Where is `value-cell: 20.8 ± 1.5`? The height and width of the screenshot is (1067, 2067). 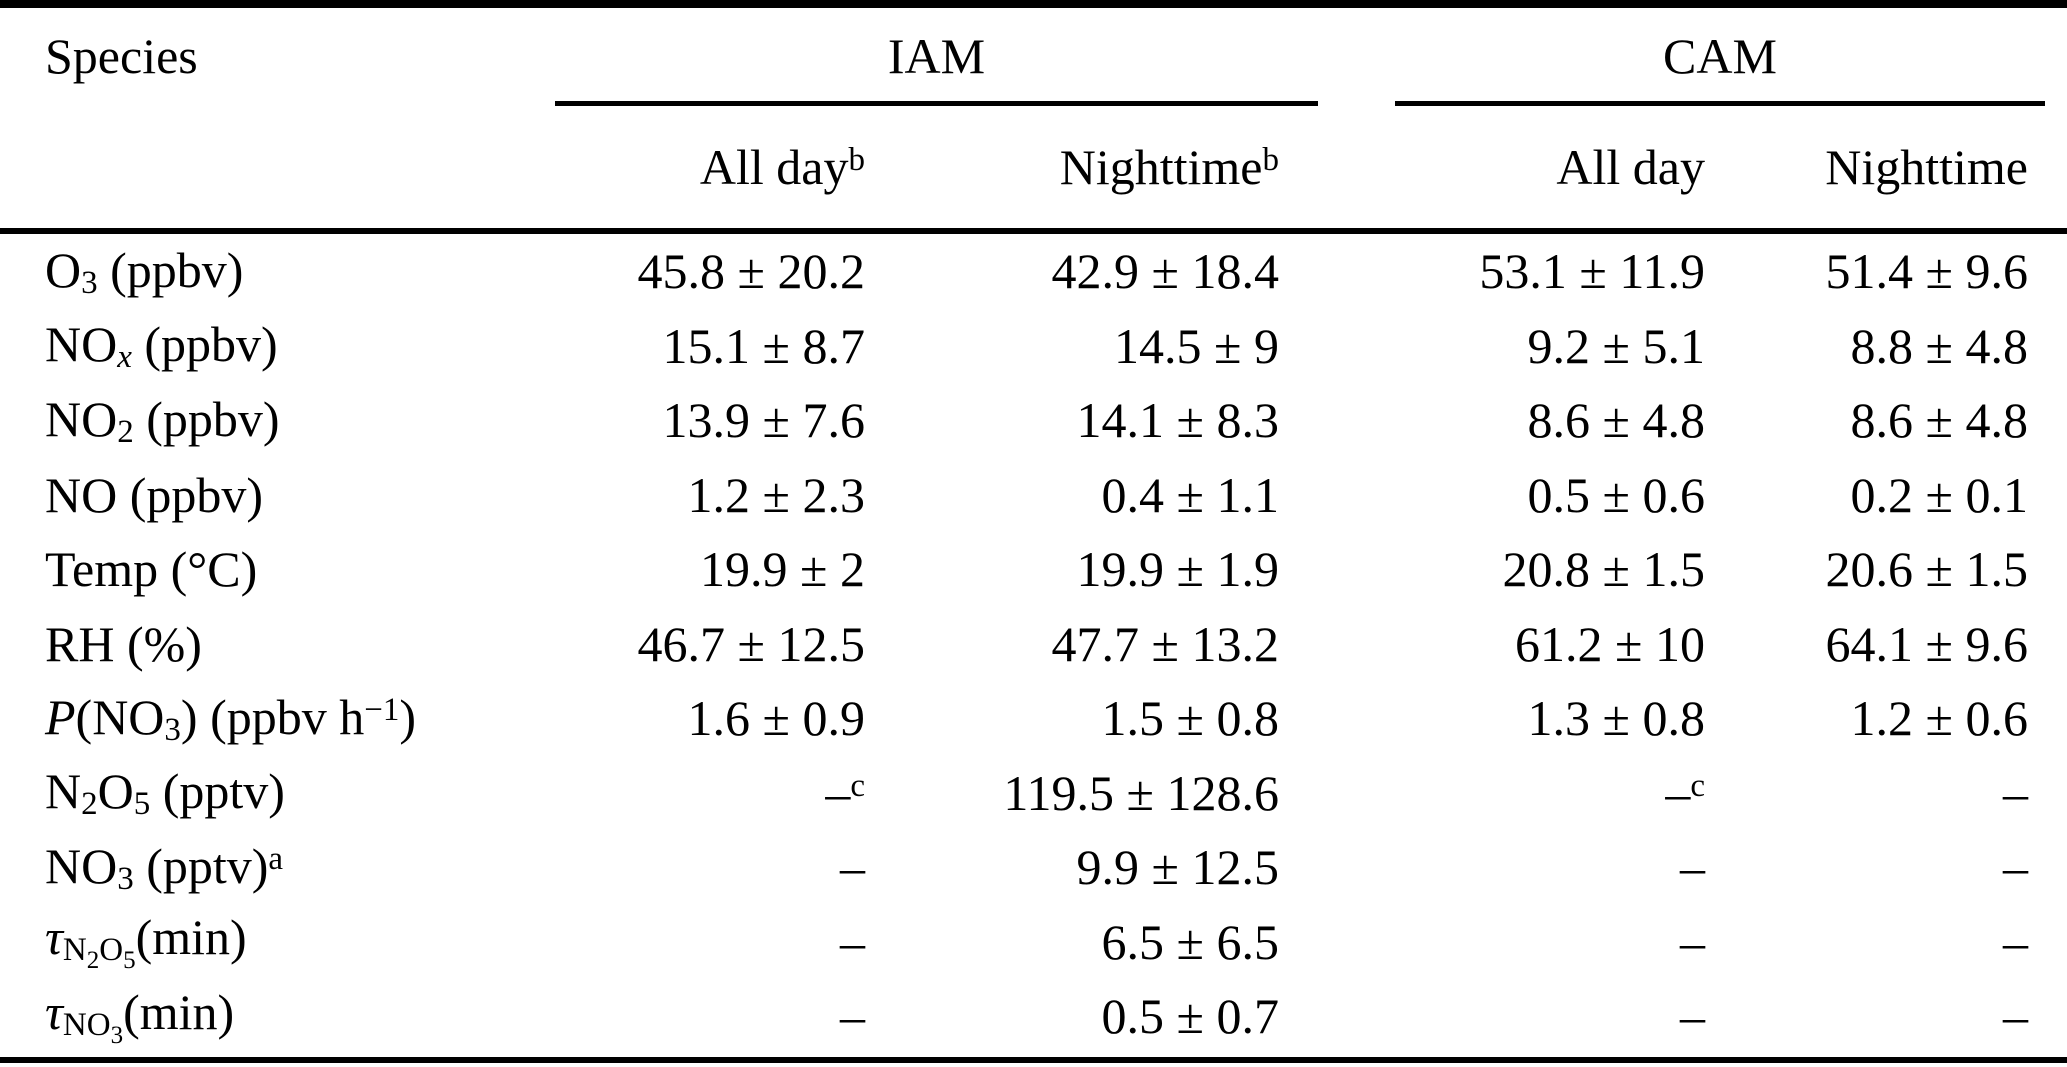 value-cell: 20.8 ± 1.5 is located at coordinates (1492, 569).